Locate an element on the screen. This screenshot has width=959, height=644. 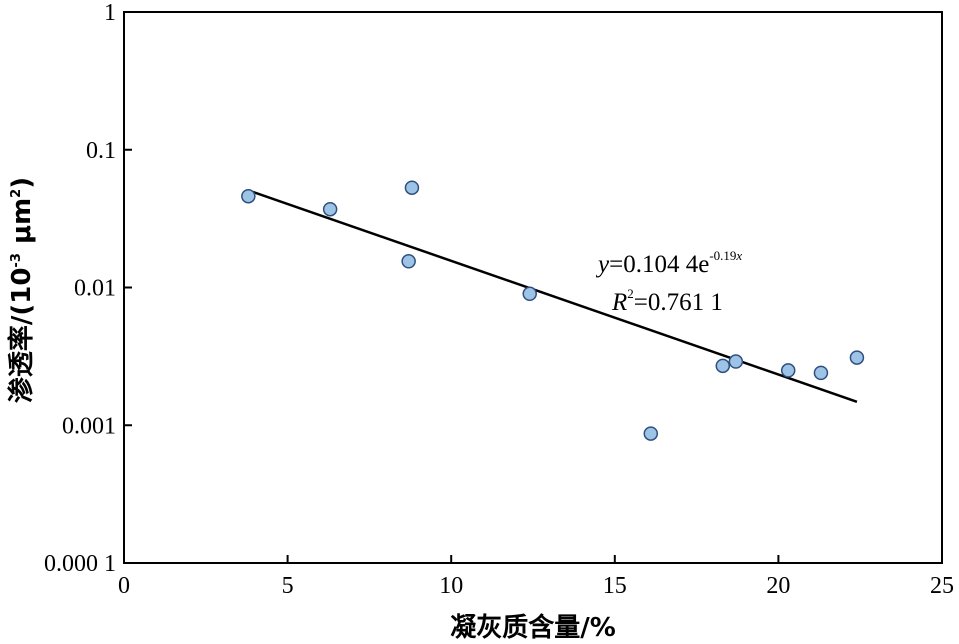
equation-exp-var: x is located at coordinates (738, 255).